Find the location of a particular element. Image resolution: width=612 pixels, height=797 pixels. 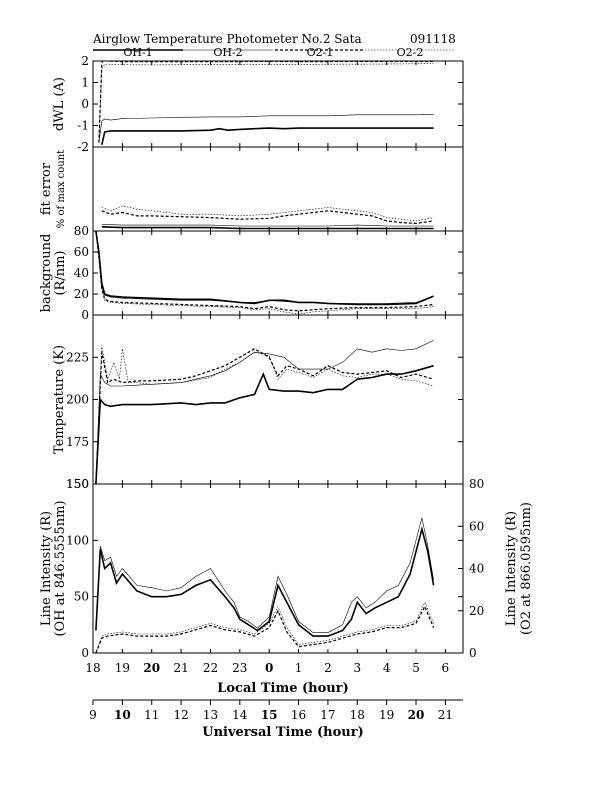

y-axis-label2-fit_error: % of max count is located at coordinates (61, 189).